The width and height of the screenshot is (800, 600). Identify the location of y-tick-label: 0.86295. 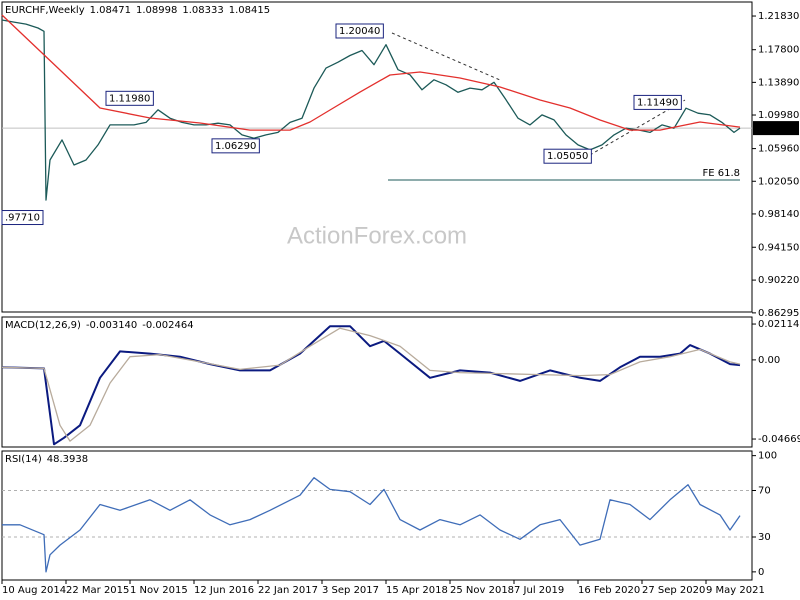
(778, 313).